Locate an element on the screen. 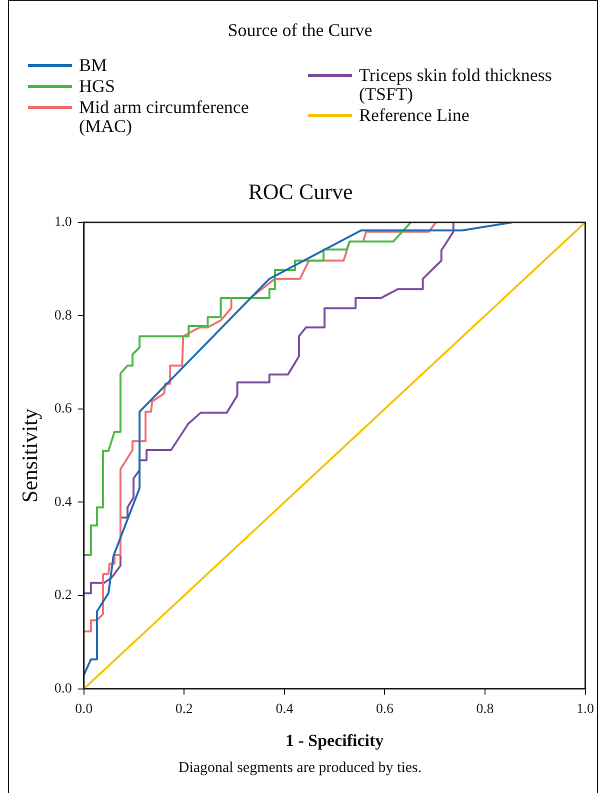 Image resolution: width=600 pixels, height=793 pixels. y-tick-label: 0.2 is located at coordinates (63, 596).